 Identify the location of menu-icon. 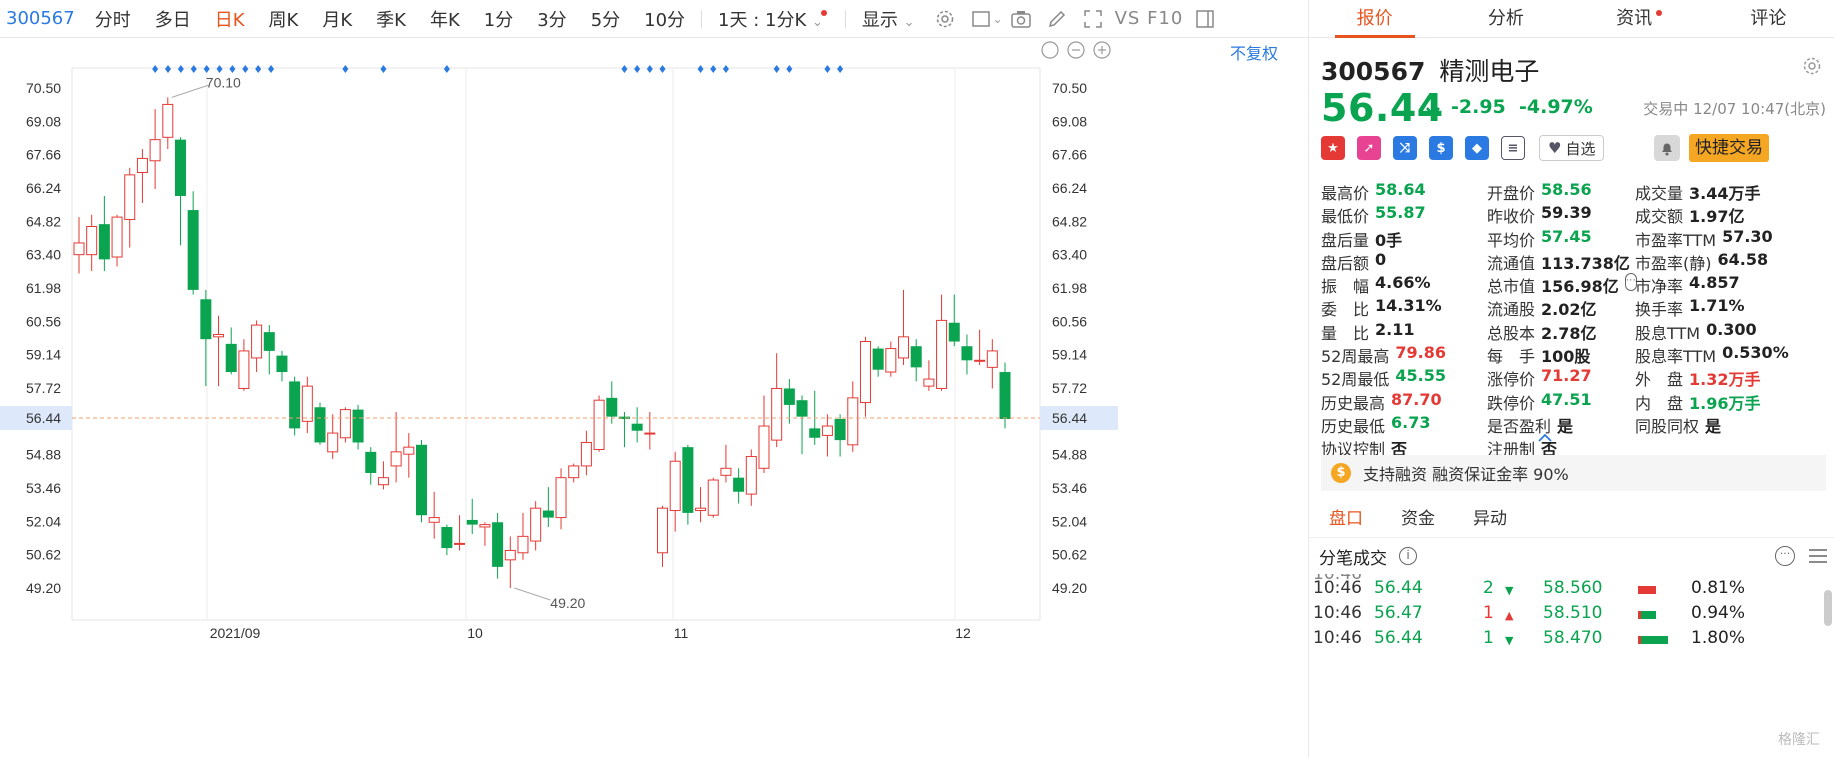
(1818, 558).